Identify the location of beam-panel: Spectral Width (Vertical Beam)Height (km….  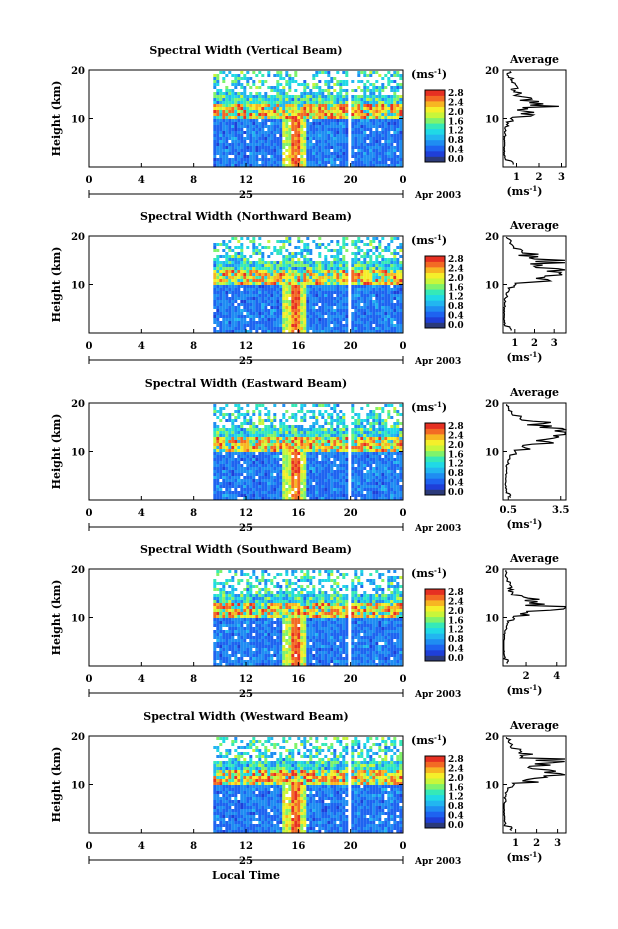
(308, 122).